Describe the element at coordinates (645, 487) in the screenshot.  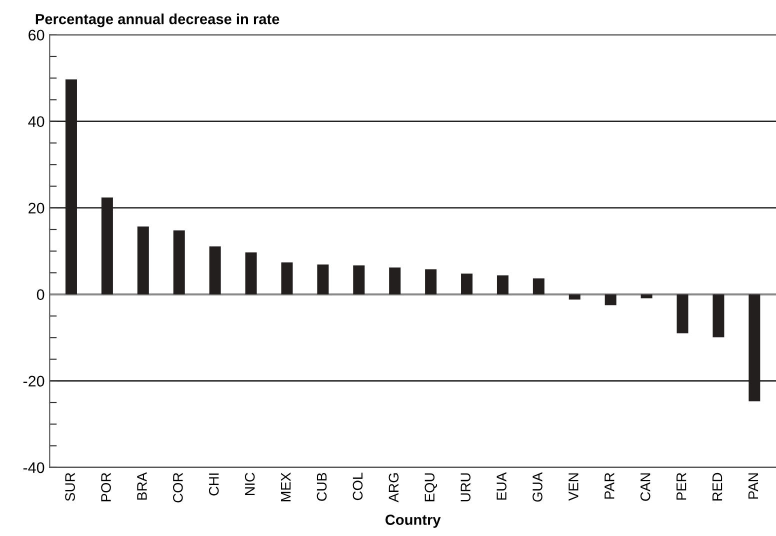
I see `x-tick-label: CAN` at that location.